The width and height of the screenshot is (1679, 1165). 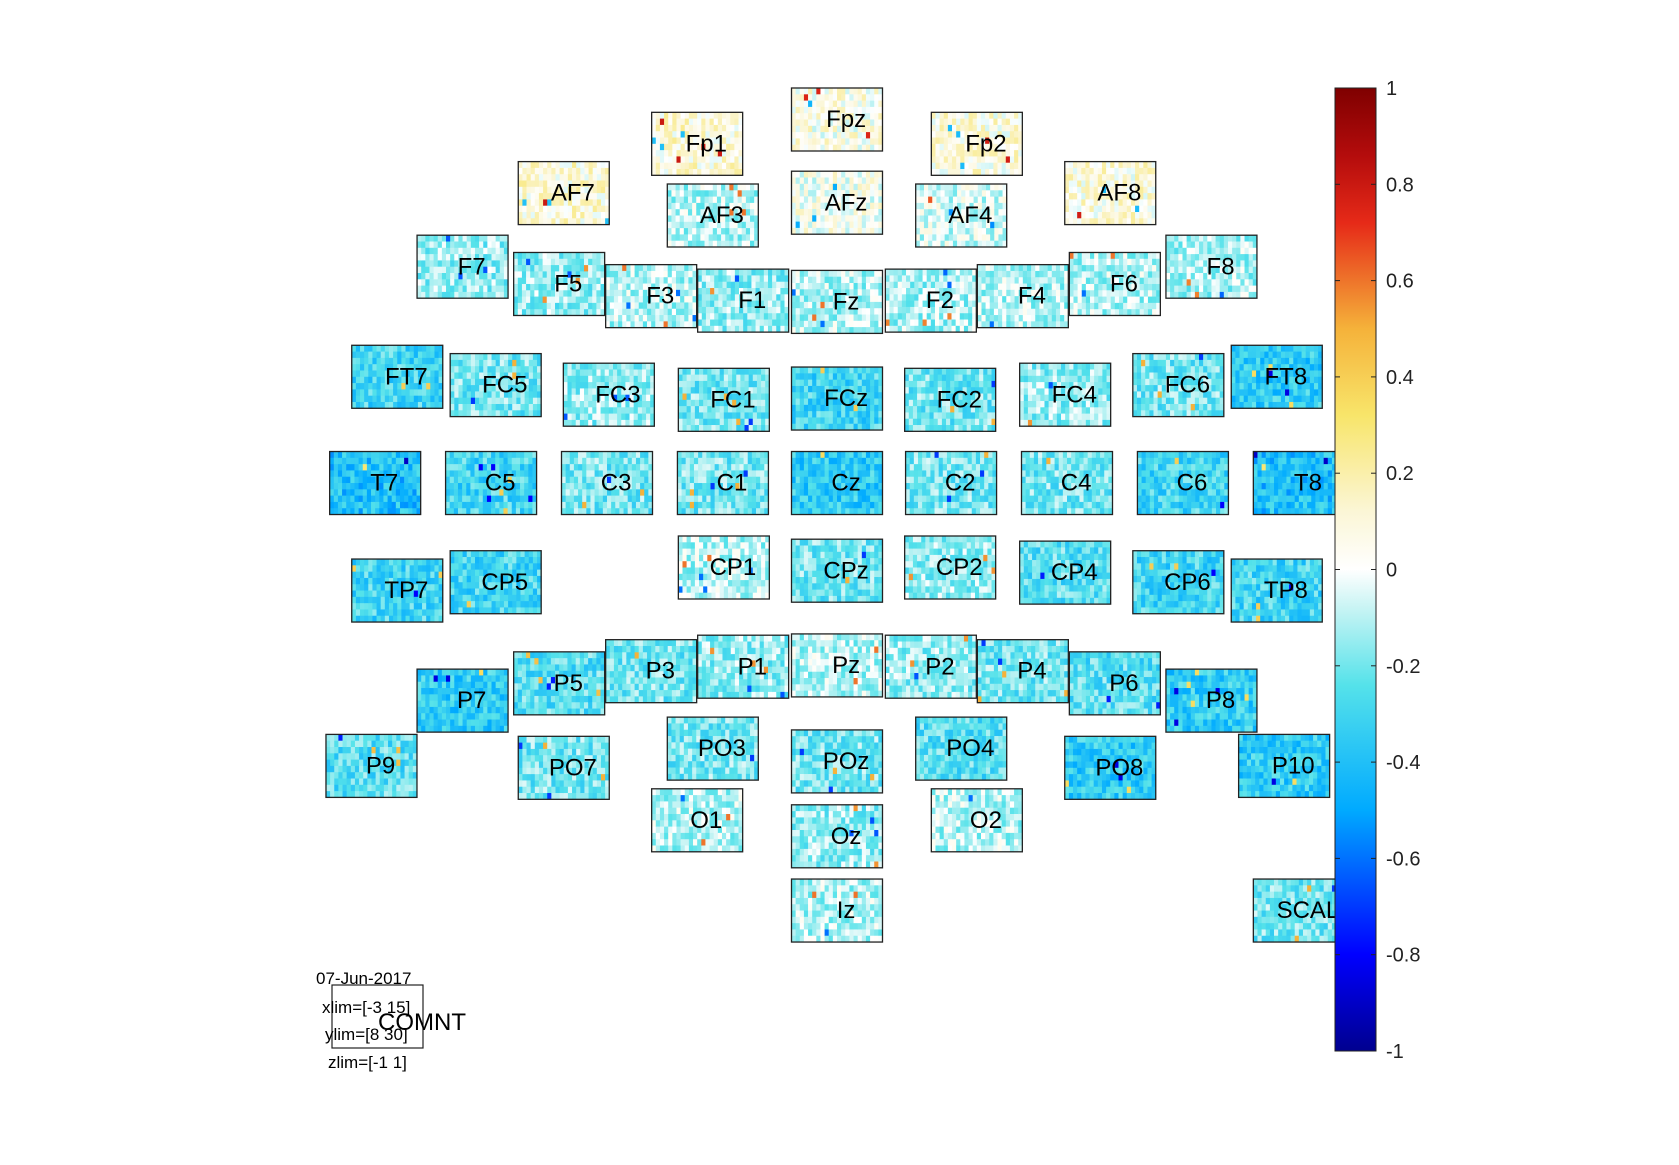 I want to click on channel-panel-c2: C2, so click(x=951, y=483).